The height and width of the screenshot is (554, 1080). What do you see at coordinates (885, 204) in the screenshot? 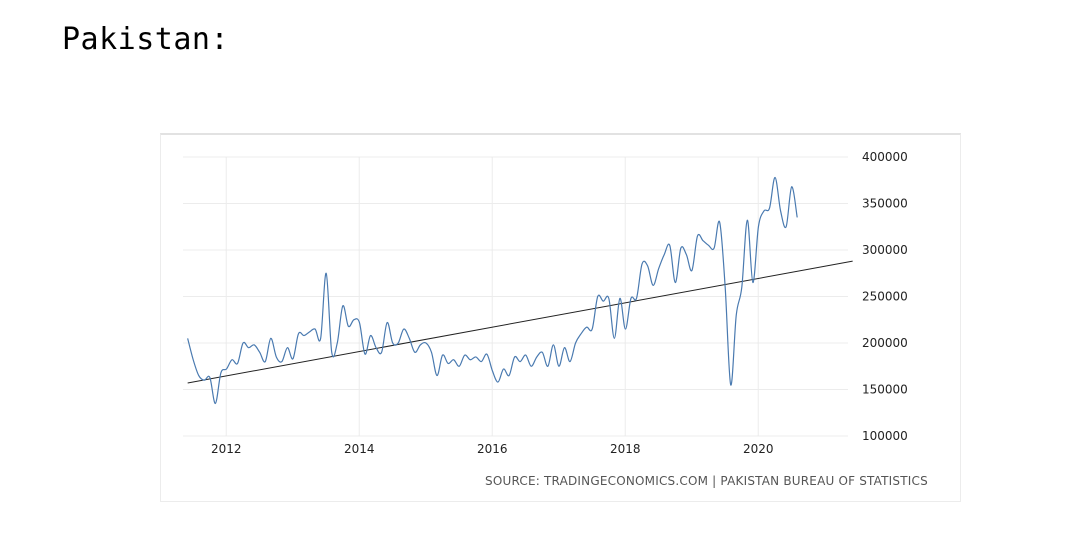
I see `y-tick-label: 350000` at bounding box center [885, 204].